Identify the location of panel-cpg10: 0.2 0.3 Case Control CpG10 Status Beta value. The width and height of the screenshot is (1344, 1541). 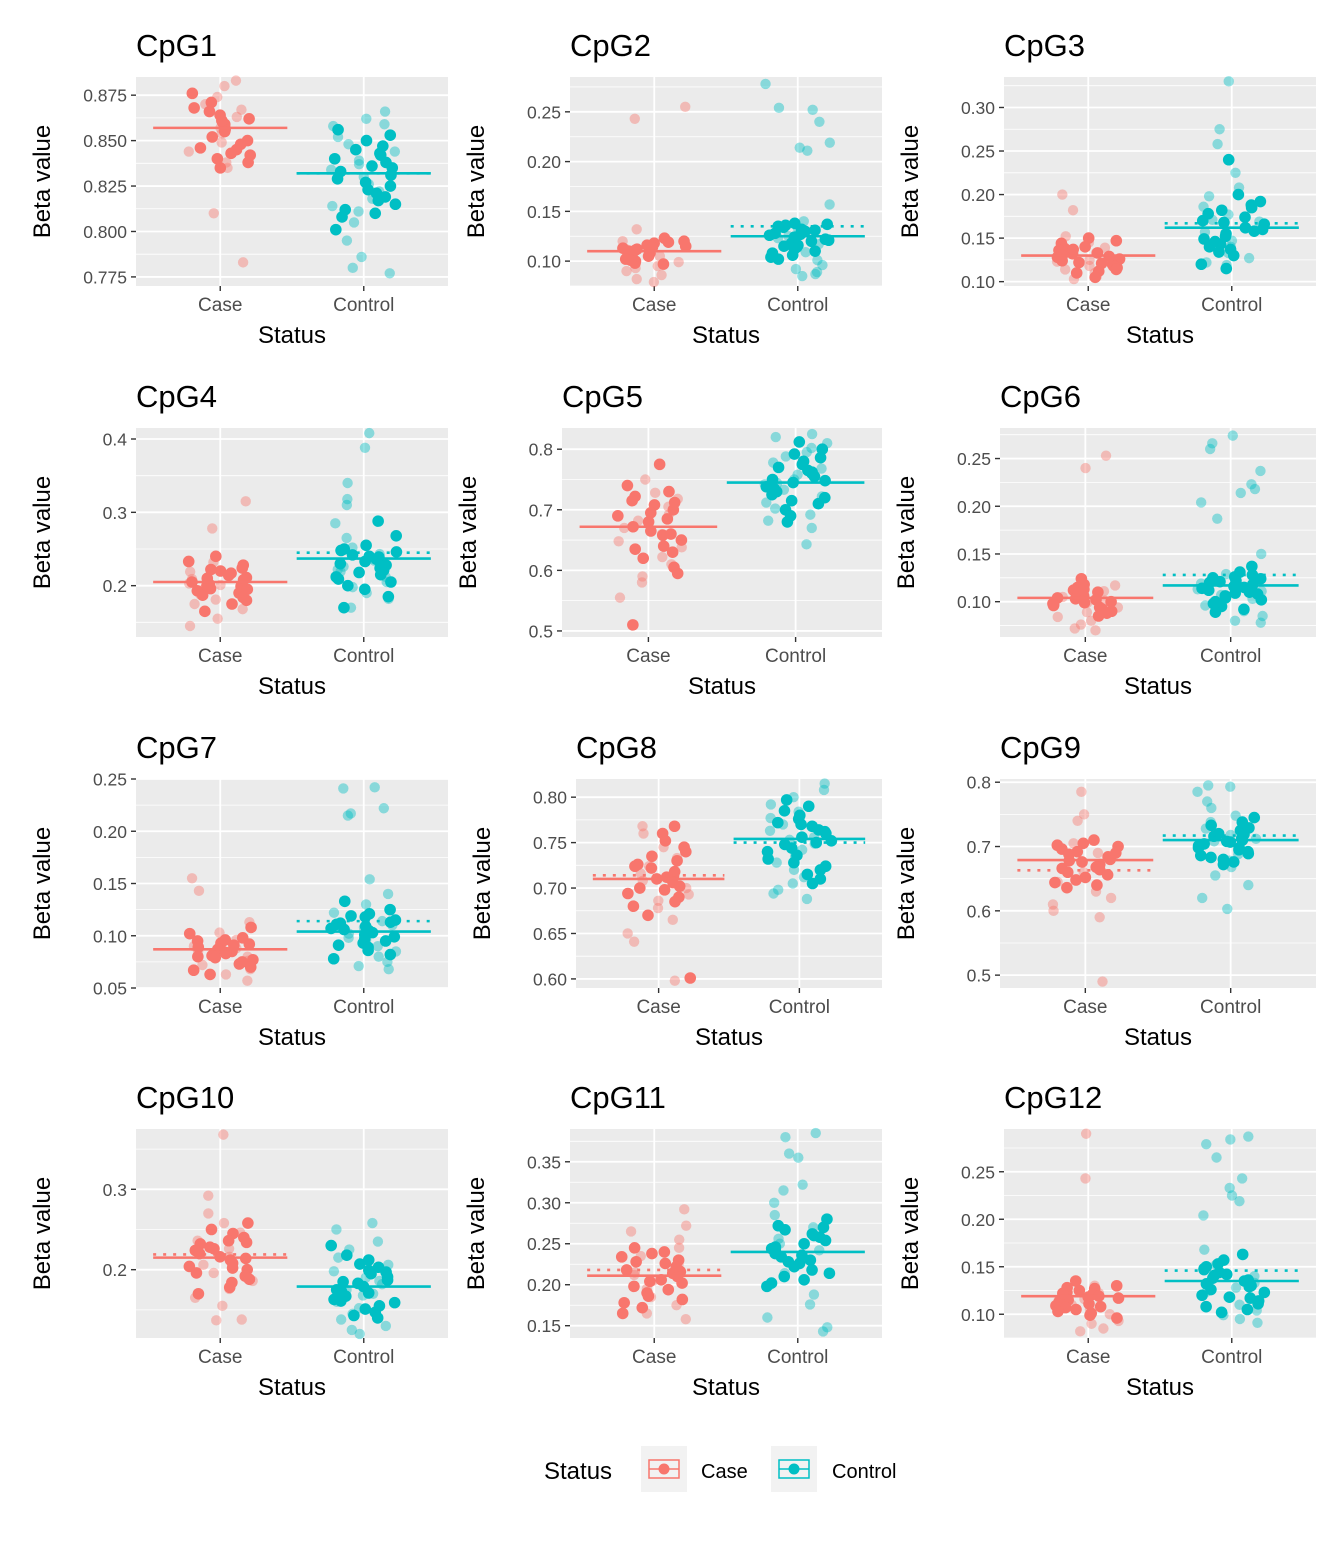
(238, 1240).